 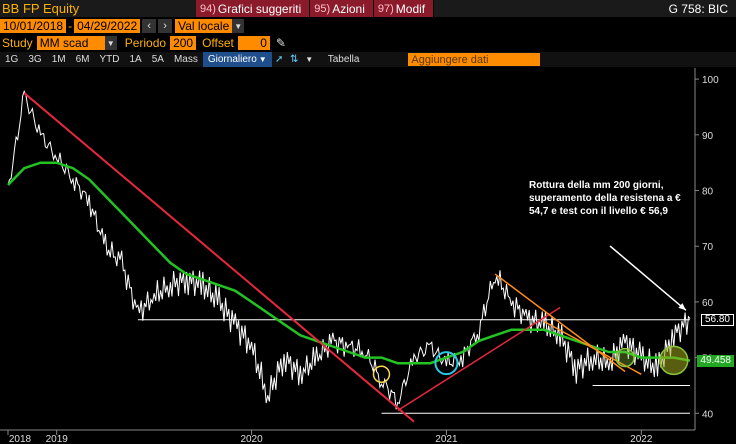 I want to click on period-ytd: YTD, so click(x=109, y=59).